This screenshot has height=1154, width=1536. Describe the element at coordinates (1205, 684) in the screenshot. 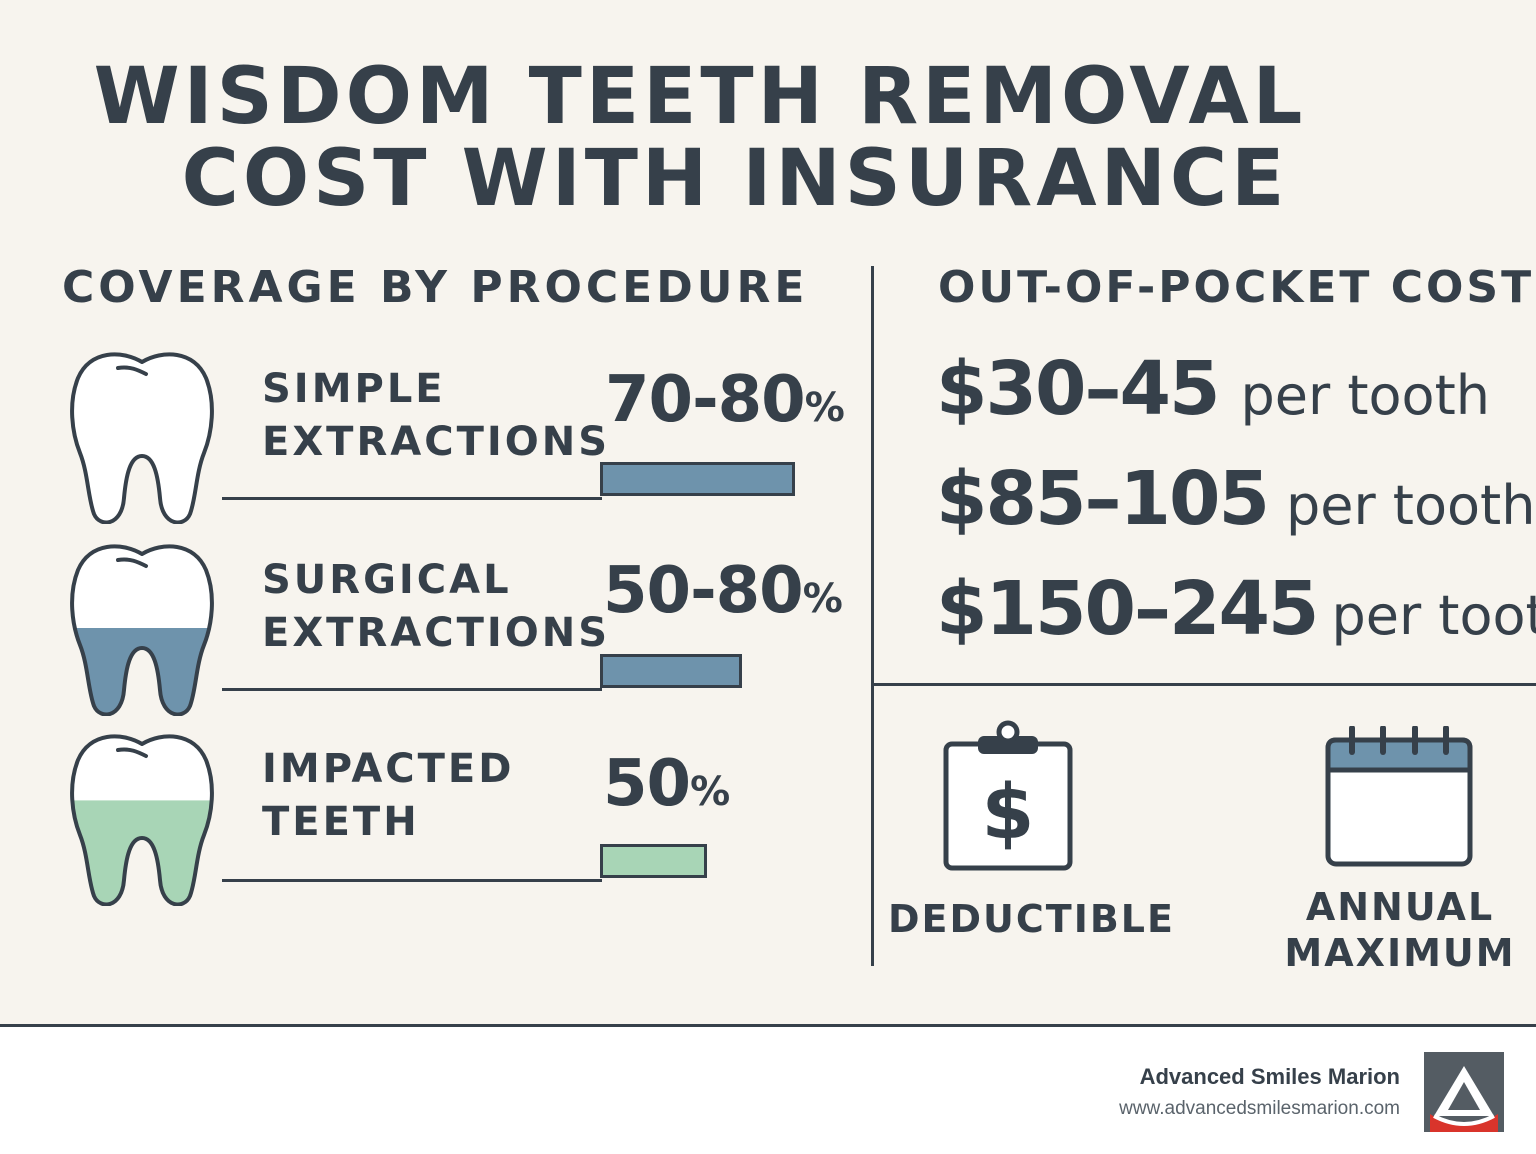

I see `horizontal-divider` at that location.